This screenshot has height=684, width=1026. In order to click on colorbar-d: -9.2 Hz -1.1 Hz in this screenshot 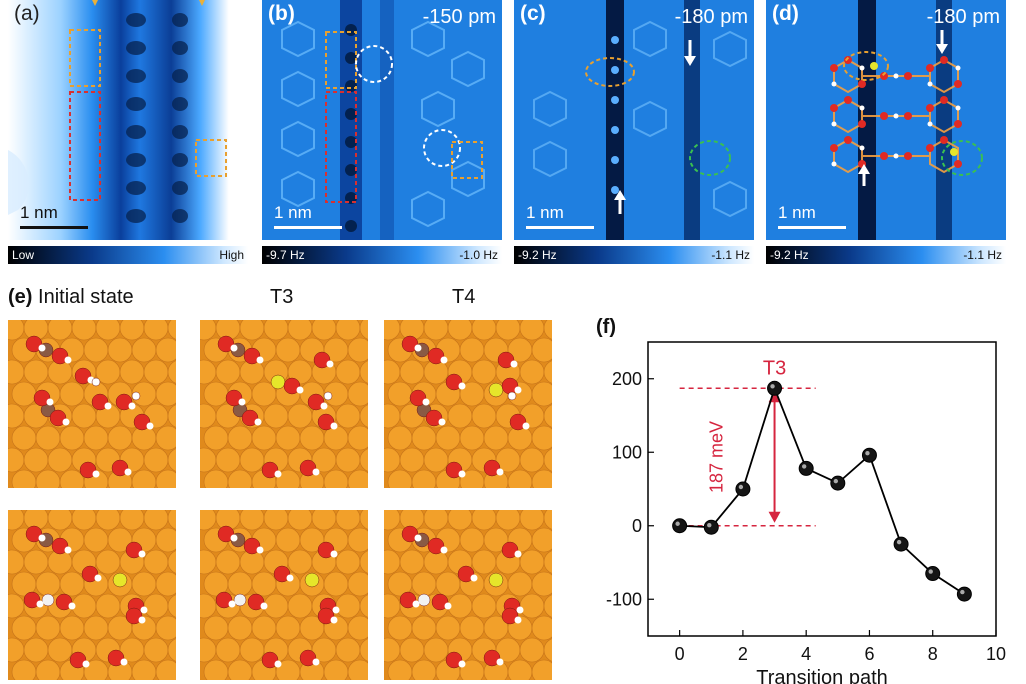, I will do `click(886, 255)`.